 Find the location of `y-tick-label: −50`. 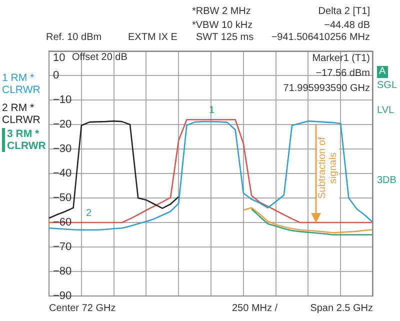

y-tick-label: −50 is located at coordinates (62, 198).